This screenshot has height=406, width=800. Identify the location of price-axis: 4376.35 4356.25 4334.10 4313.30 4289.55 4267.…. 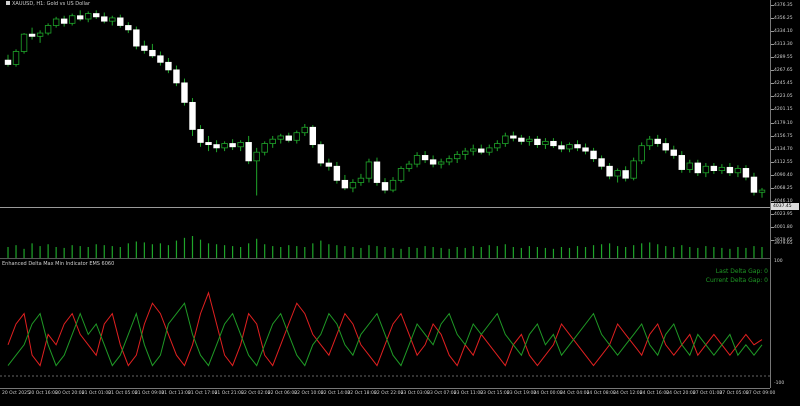
(785, 194).